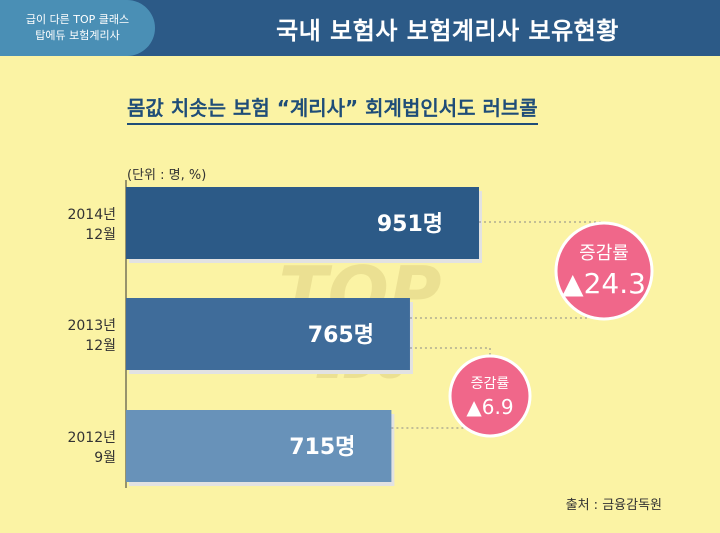 The width and height of the screenshot is (720, 533). I want to click on badge-line-2: 탑에듀 보험계리사, so click(77, 35).